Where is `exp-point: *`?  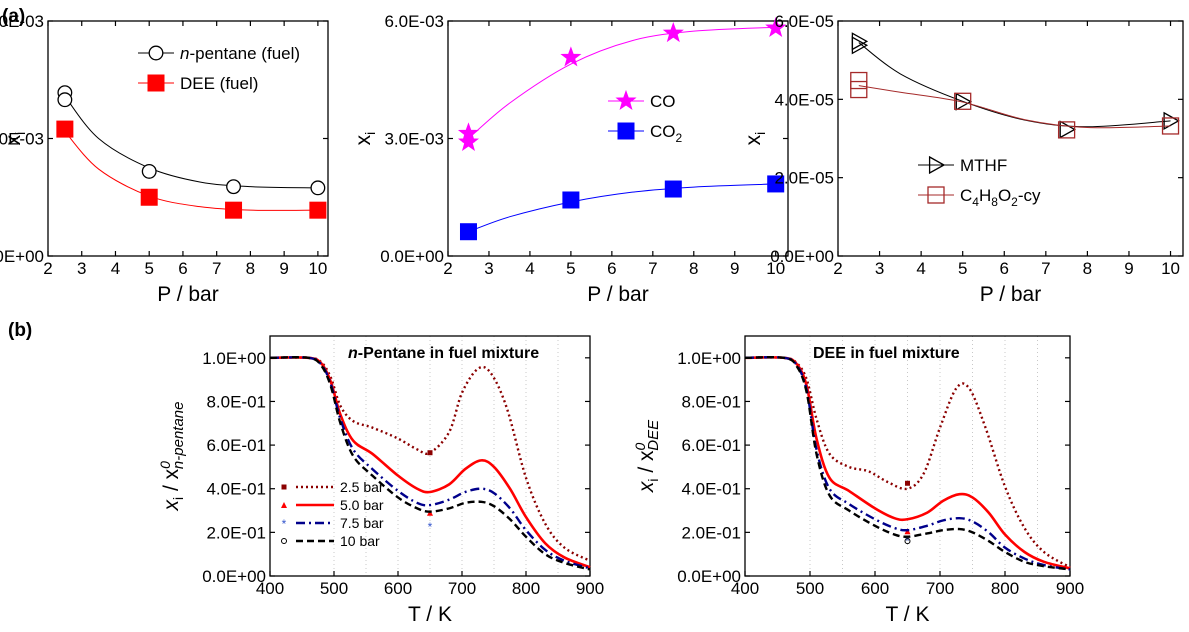 exp-point: * is located at coordinates (430, 527).